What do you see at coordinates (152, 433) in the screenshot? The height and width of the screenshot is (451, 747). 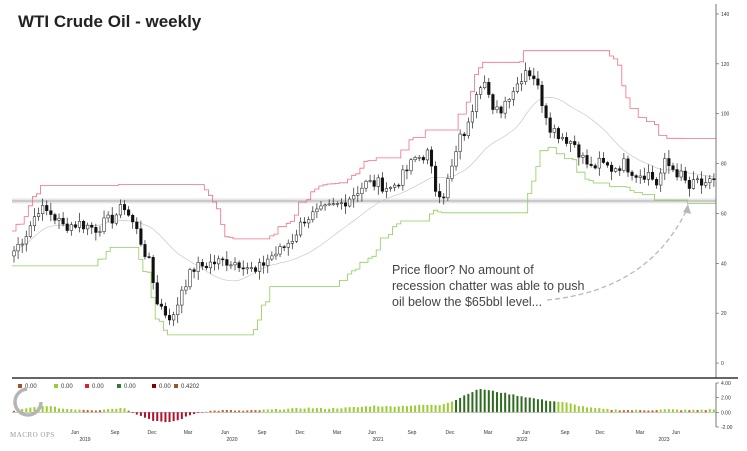 I see `x-tick-label: Dec` at bounding box center [152, 433].